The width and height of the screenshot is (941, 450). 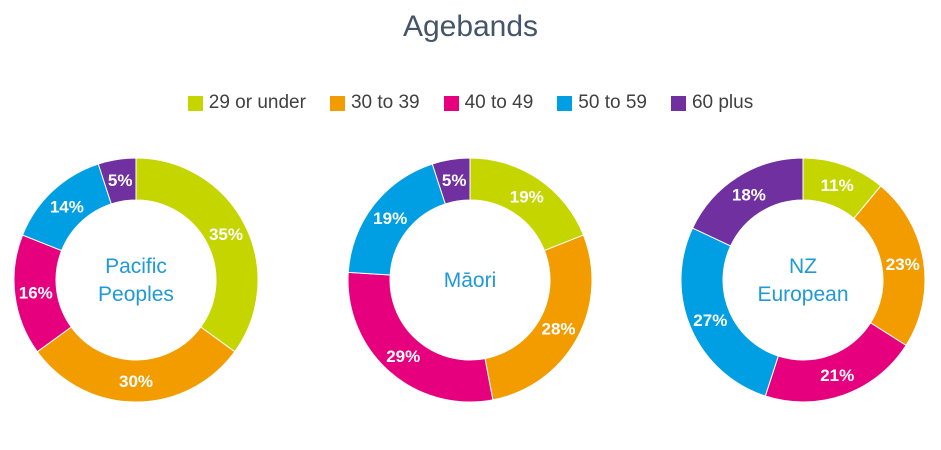 I want to click on legend-item: 30 to 39, so click(x=374, y=103).